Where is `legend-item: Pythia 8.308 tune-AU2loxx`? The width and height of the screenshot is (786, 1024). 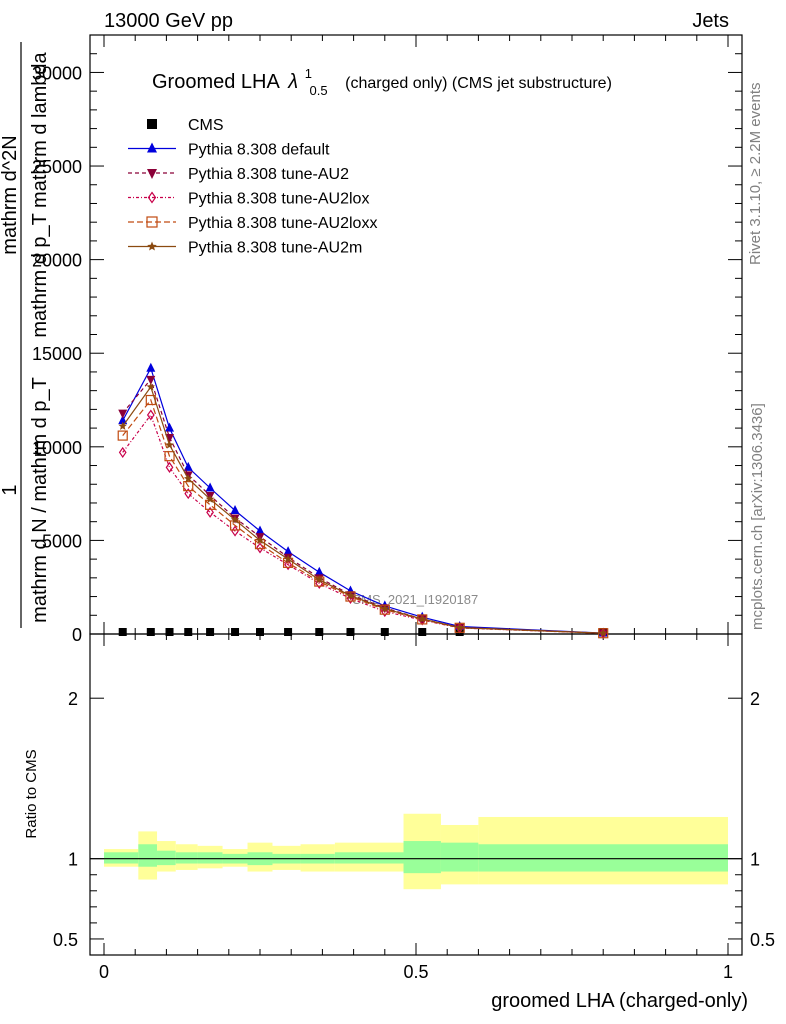
legend-item: Pythia 8.308 tune-AU2loxx is located at coordinates (252, 223).